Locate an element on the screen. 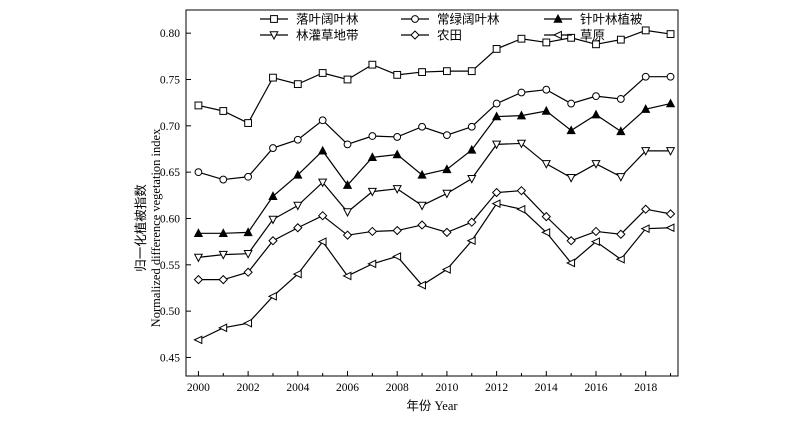  x-axis: 2000 2002 2004 2006 2008 2010 2012 2014 2016 2018 is located at coordinates (429, 382).